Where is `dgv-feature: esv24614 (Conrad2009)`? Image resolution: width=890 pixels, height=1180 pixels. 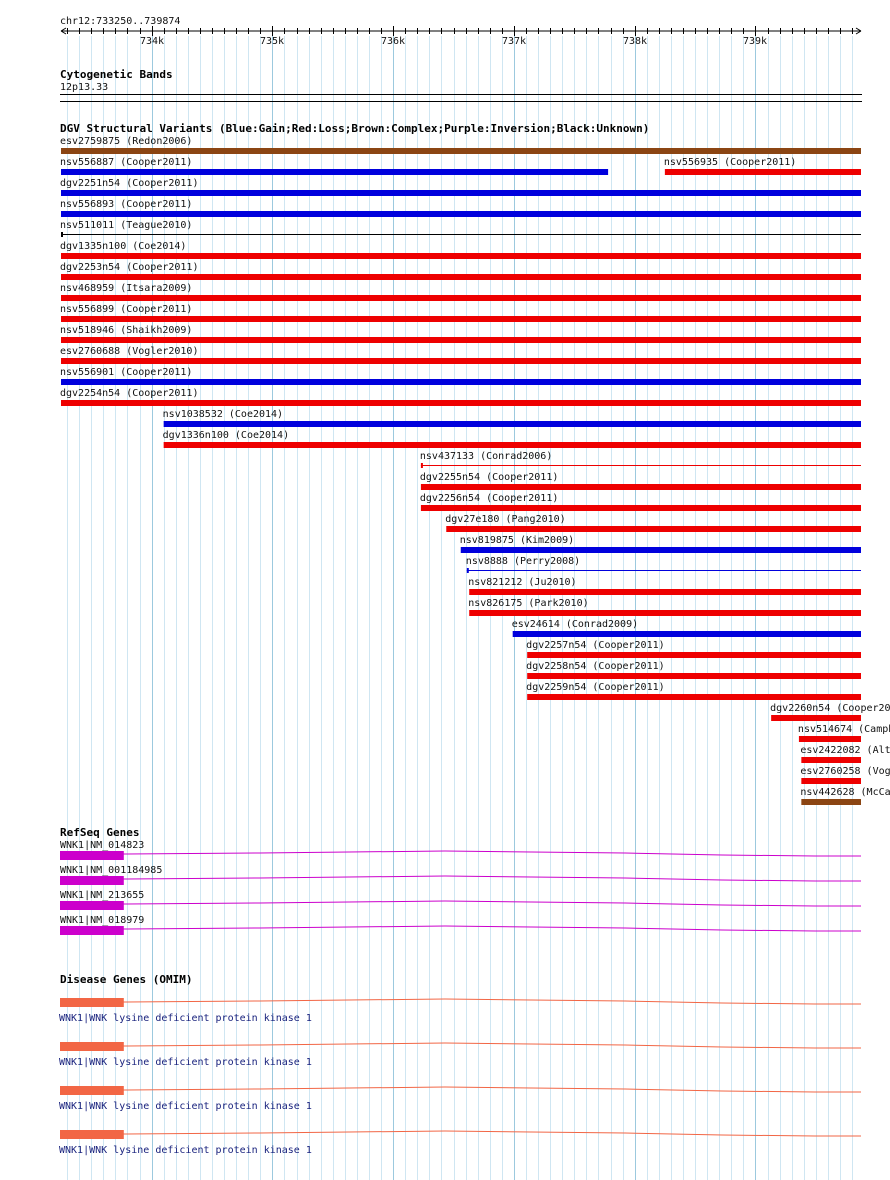
dgv-feature: esv24614 (Conrad2009) is located at coordinates (686, 628).